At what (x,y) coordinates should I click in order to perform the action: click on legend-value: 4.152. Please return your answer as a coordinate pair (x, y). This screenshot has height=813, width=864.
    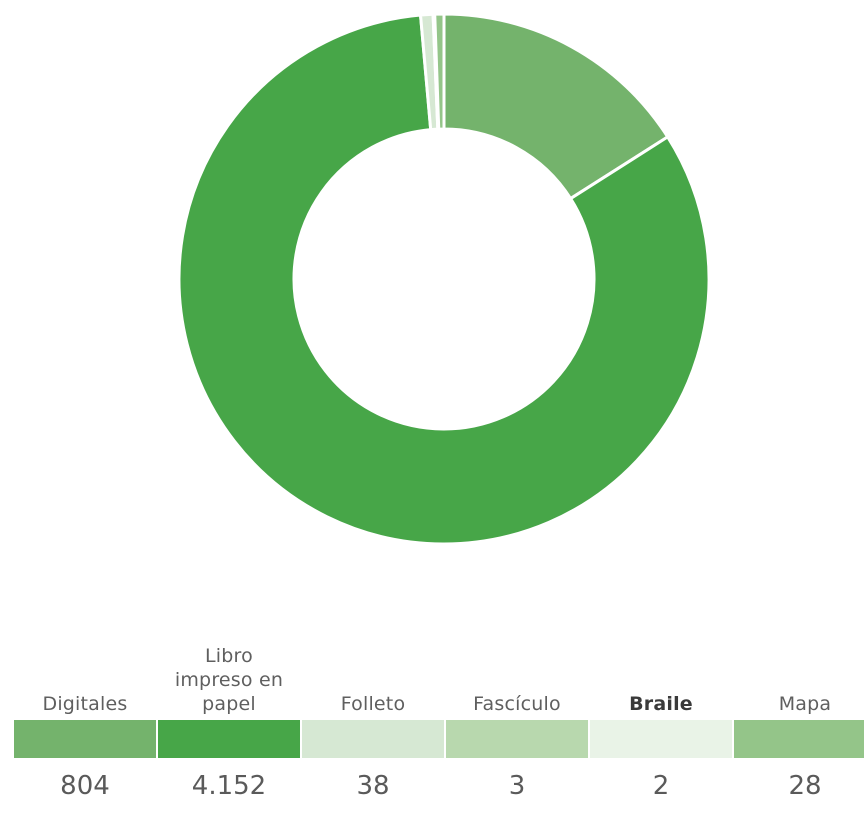
    Looking at the image, I should click on (229, 786).